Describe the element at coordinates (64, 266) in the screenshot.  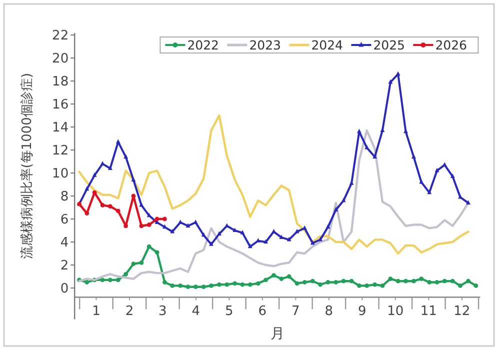
I see `y-tick-label: 2` at that location.